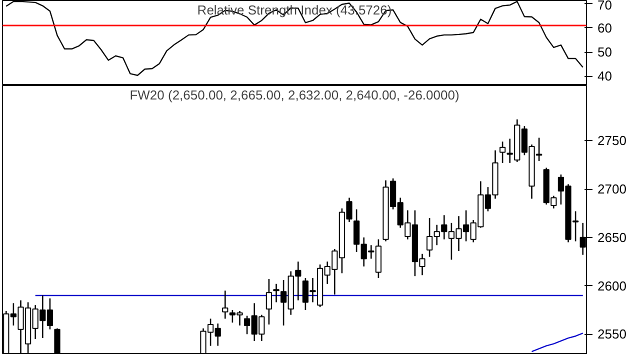  Describe the element at coordinates (557, 342) in the screenshot. I see `line-series` at that location.